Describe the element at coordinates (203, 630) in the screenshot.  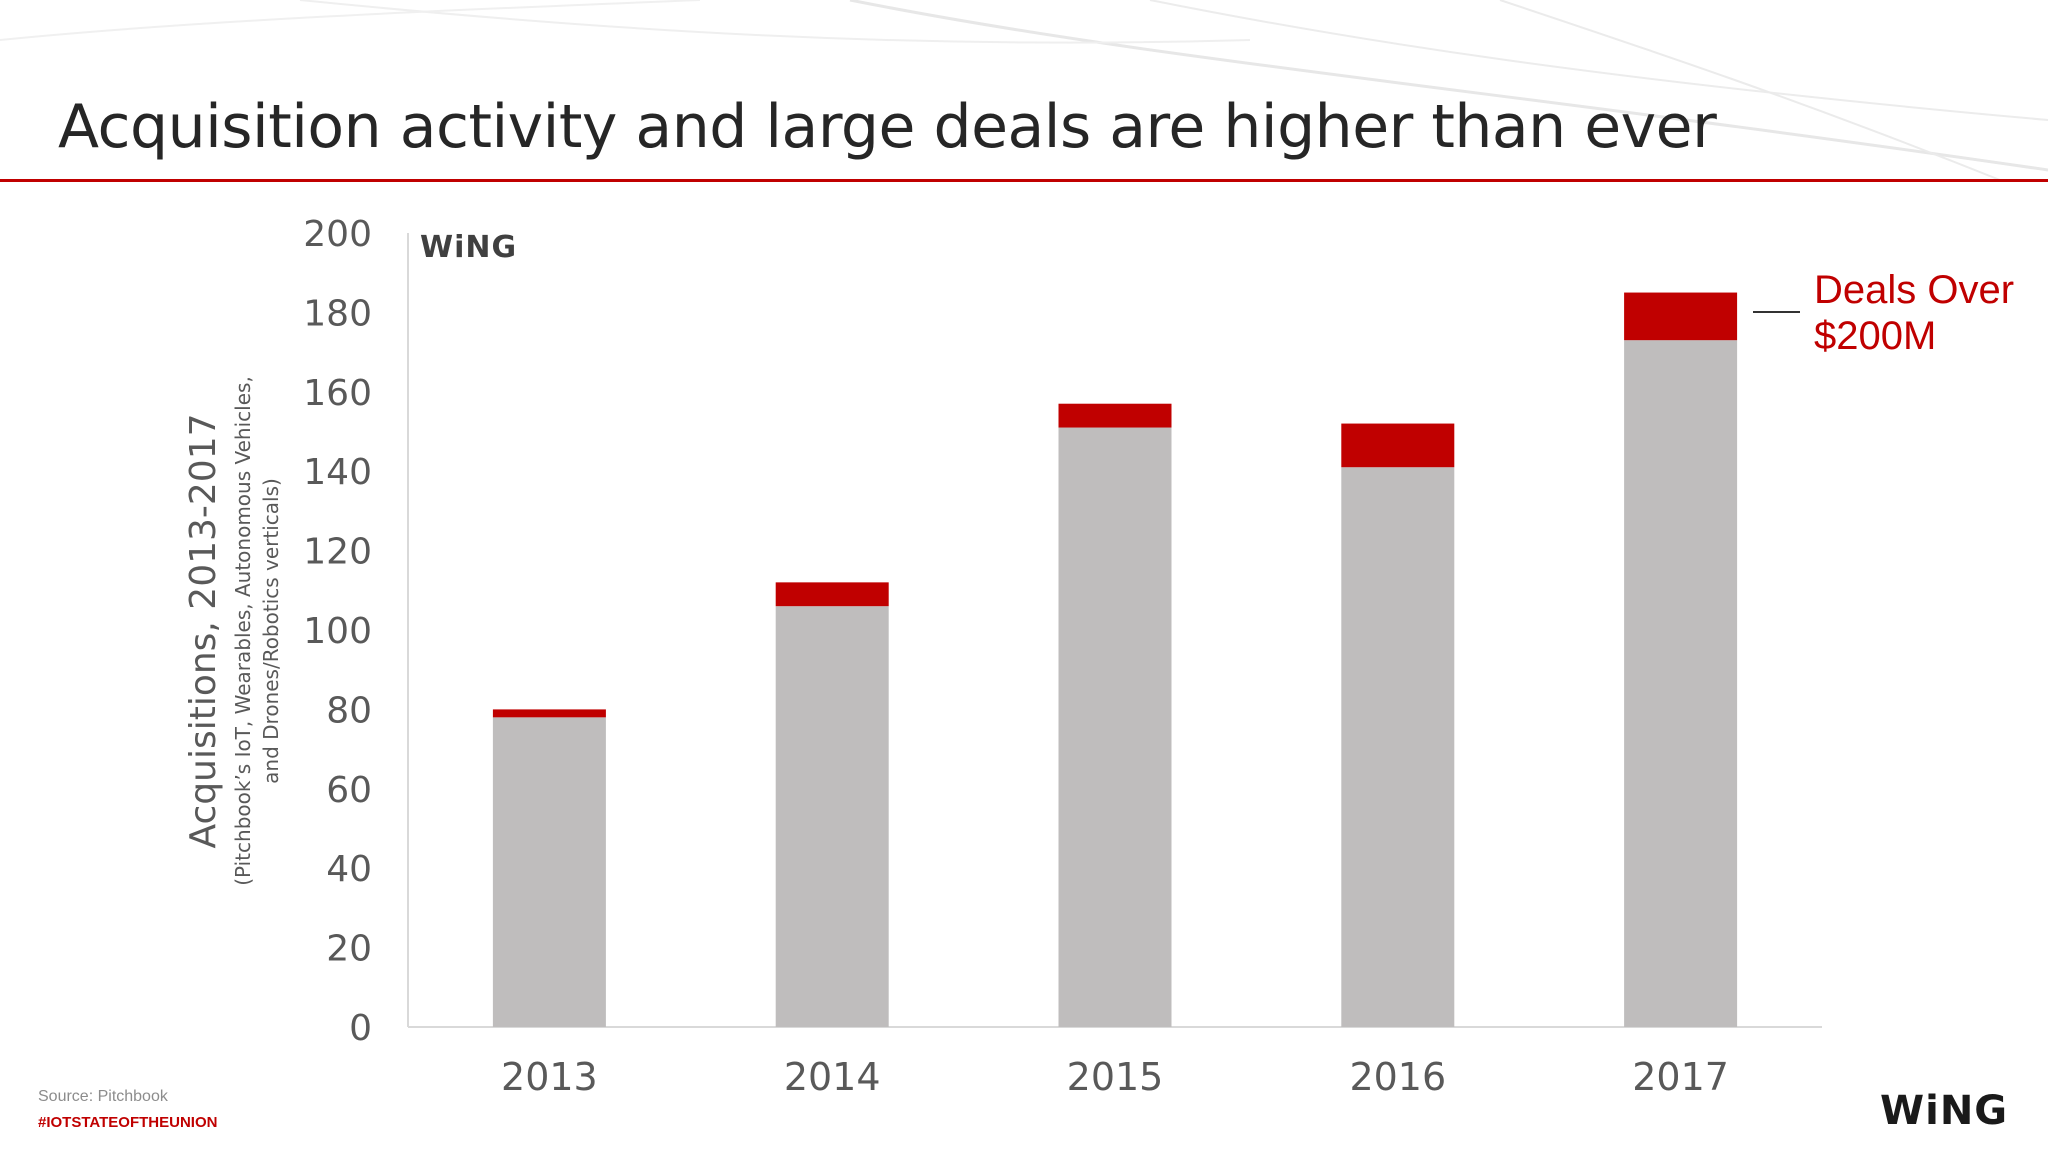
I see `y-axis-title: Acquisitions, 2013-2017` at that location.